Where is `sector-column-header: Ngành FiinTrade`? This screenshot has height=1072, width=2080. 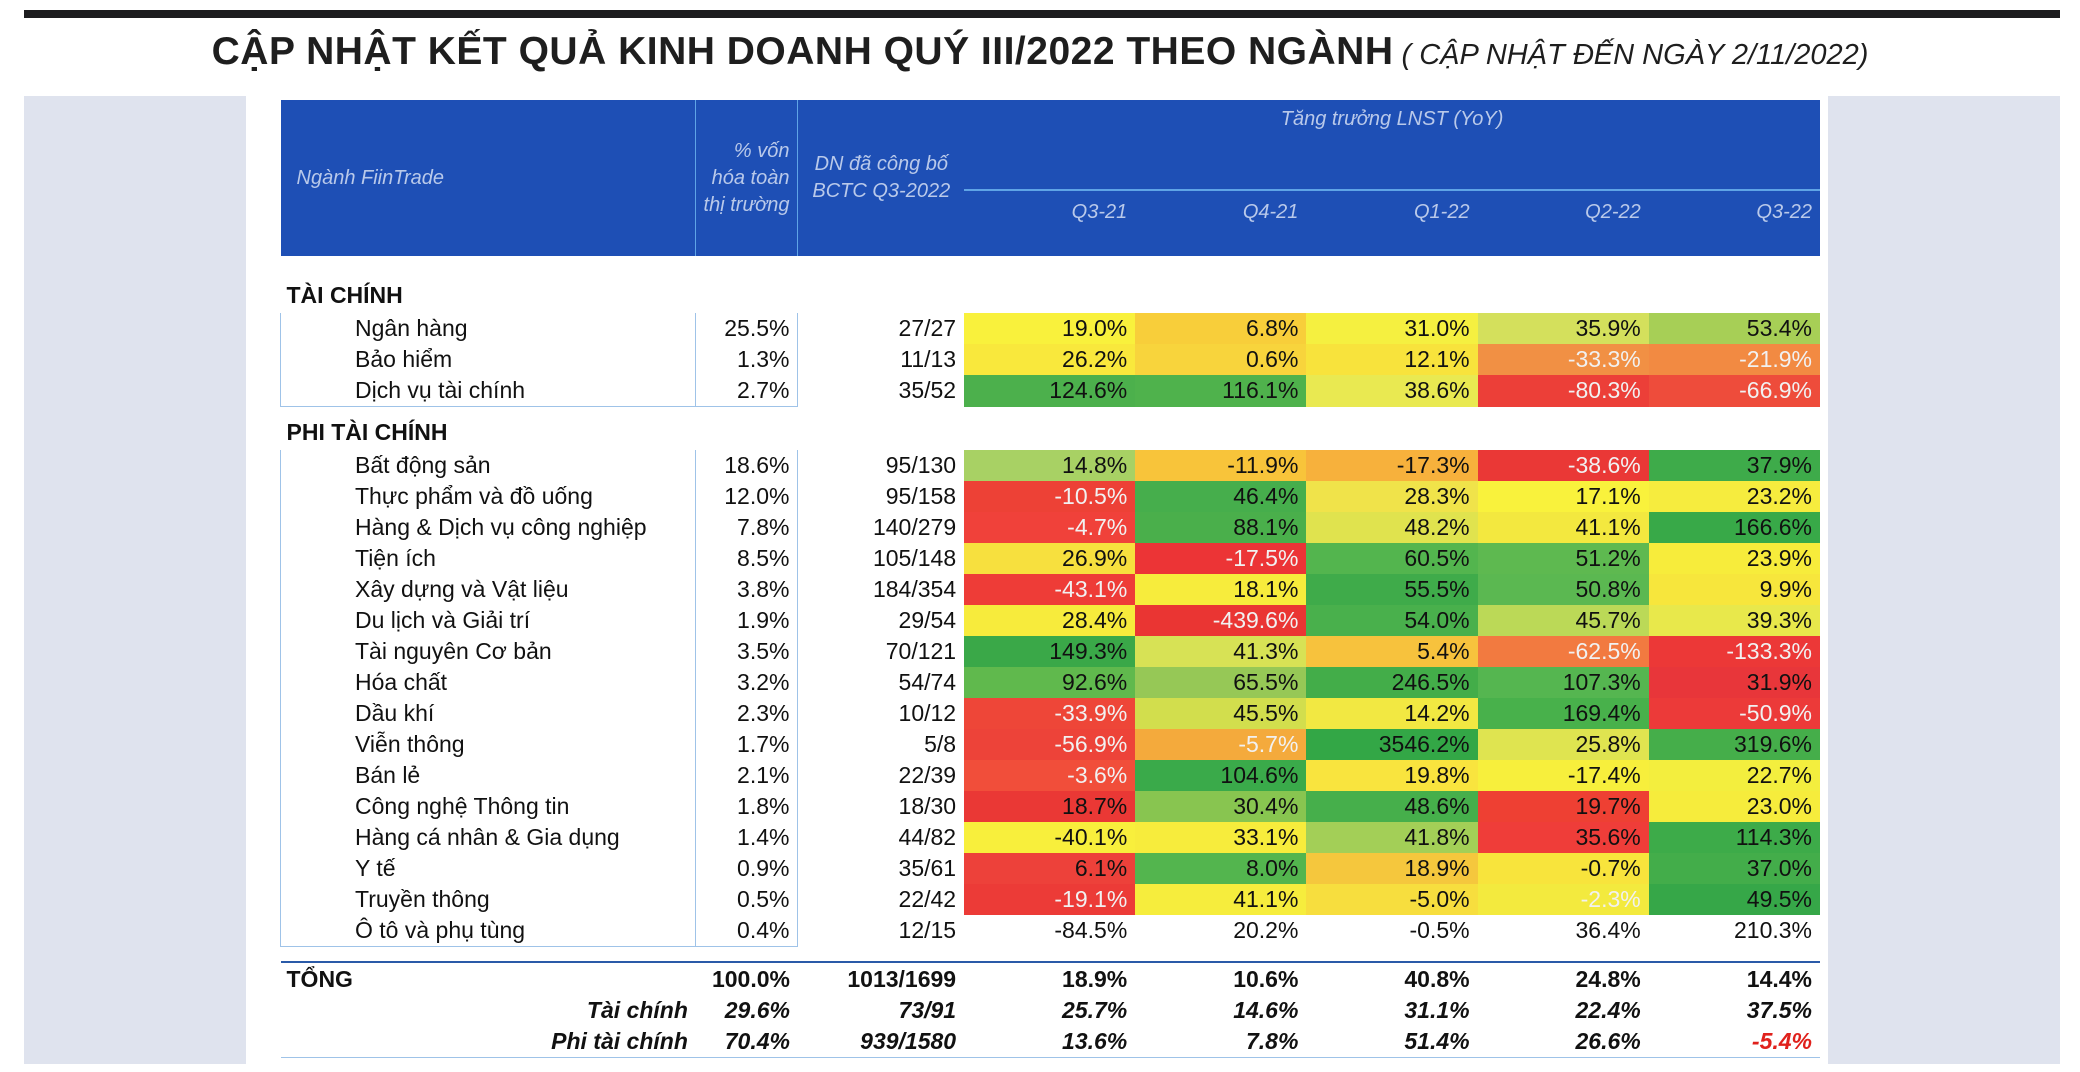
sector-column-header: Ngành FiinTrade is located at coordinates (488, 178).